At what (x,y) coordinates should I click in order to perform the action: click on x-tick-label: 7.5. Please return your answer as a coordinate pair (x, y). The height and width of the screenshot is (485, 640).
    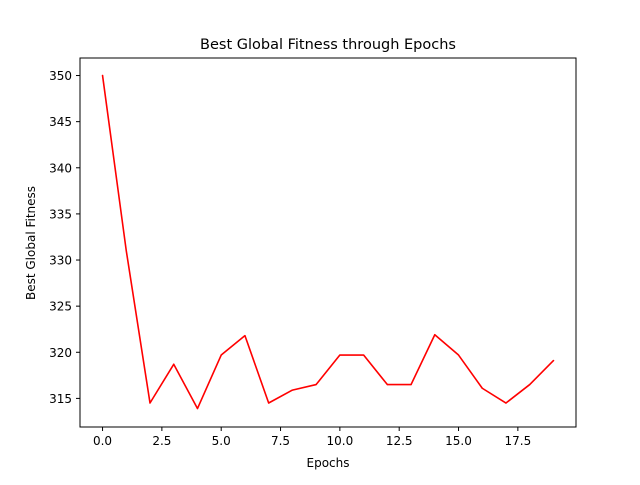
    Looking at the image, I should click on (280, 441).